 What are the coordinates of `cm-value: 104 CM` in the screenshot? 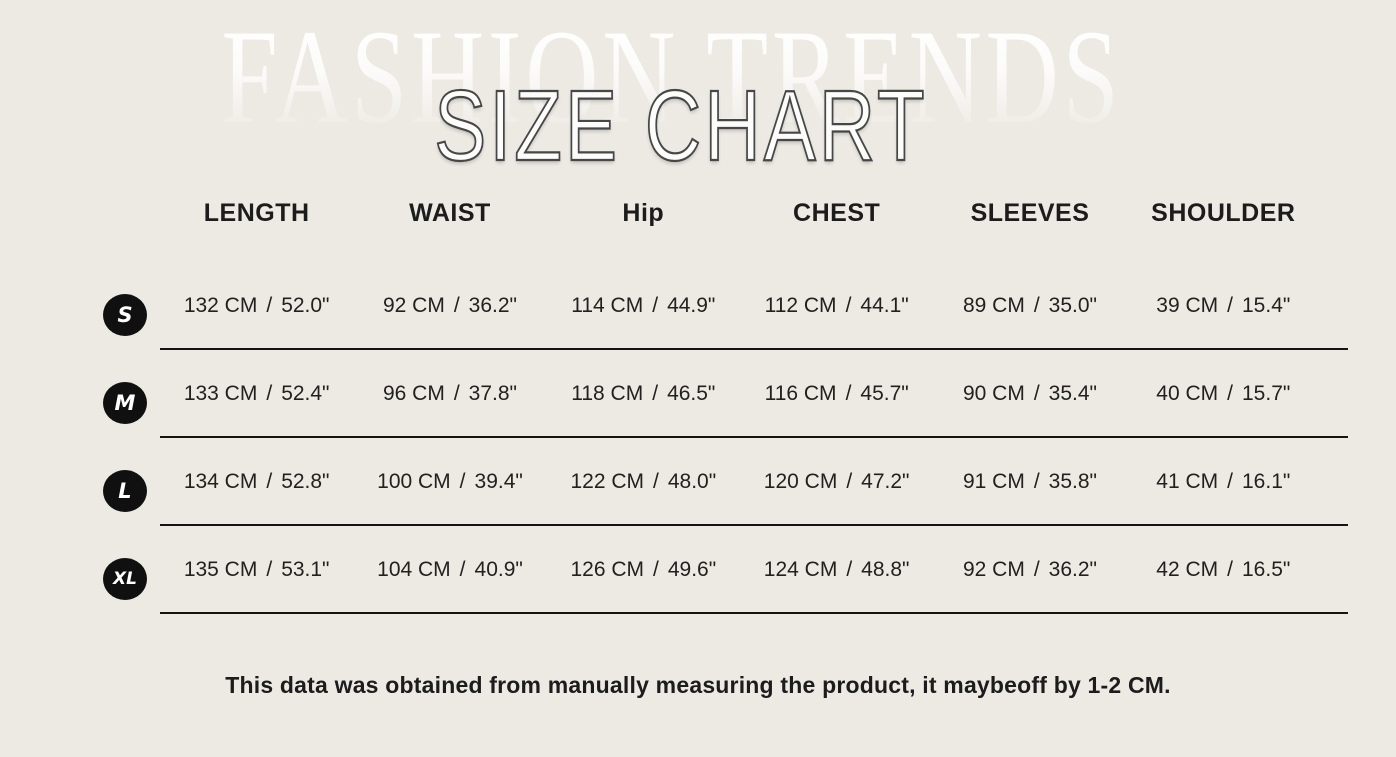 It's located at (414, 569).